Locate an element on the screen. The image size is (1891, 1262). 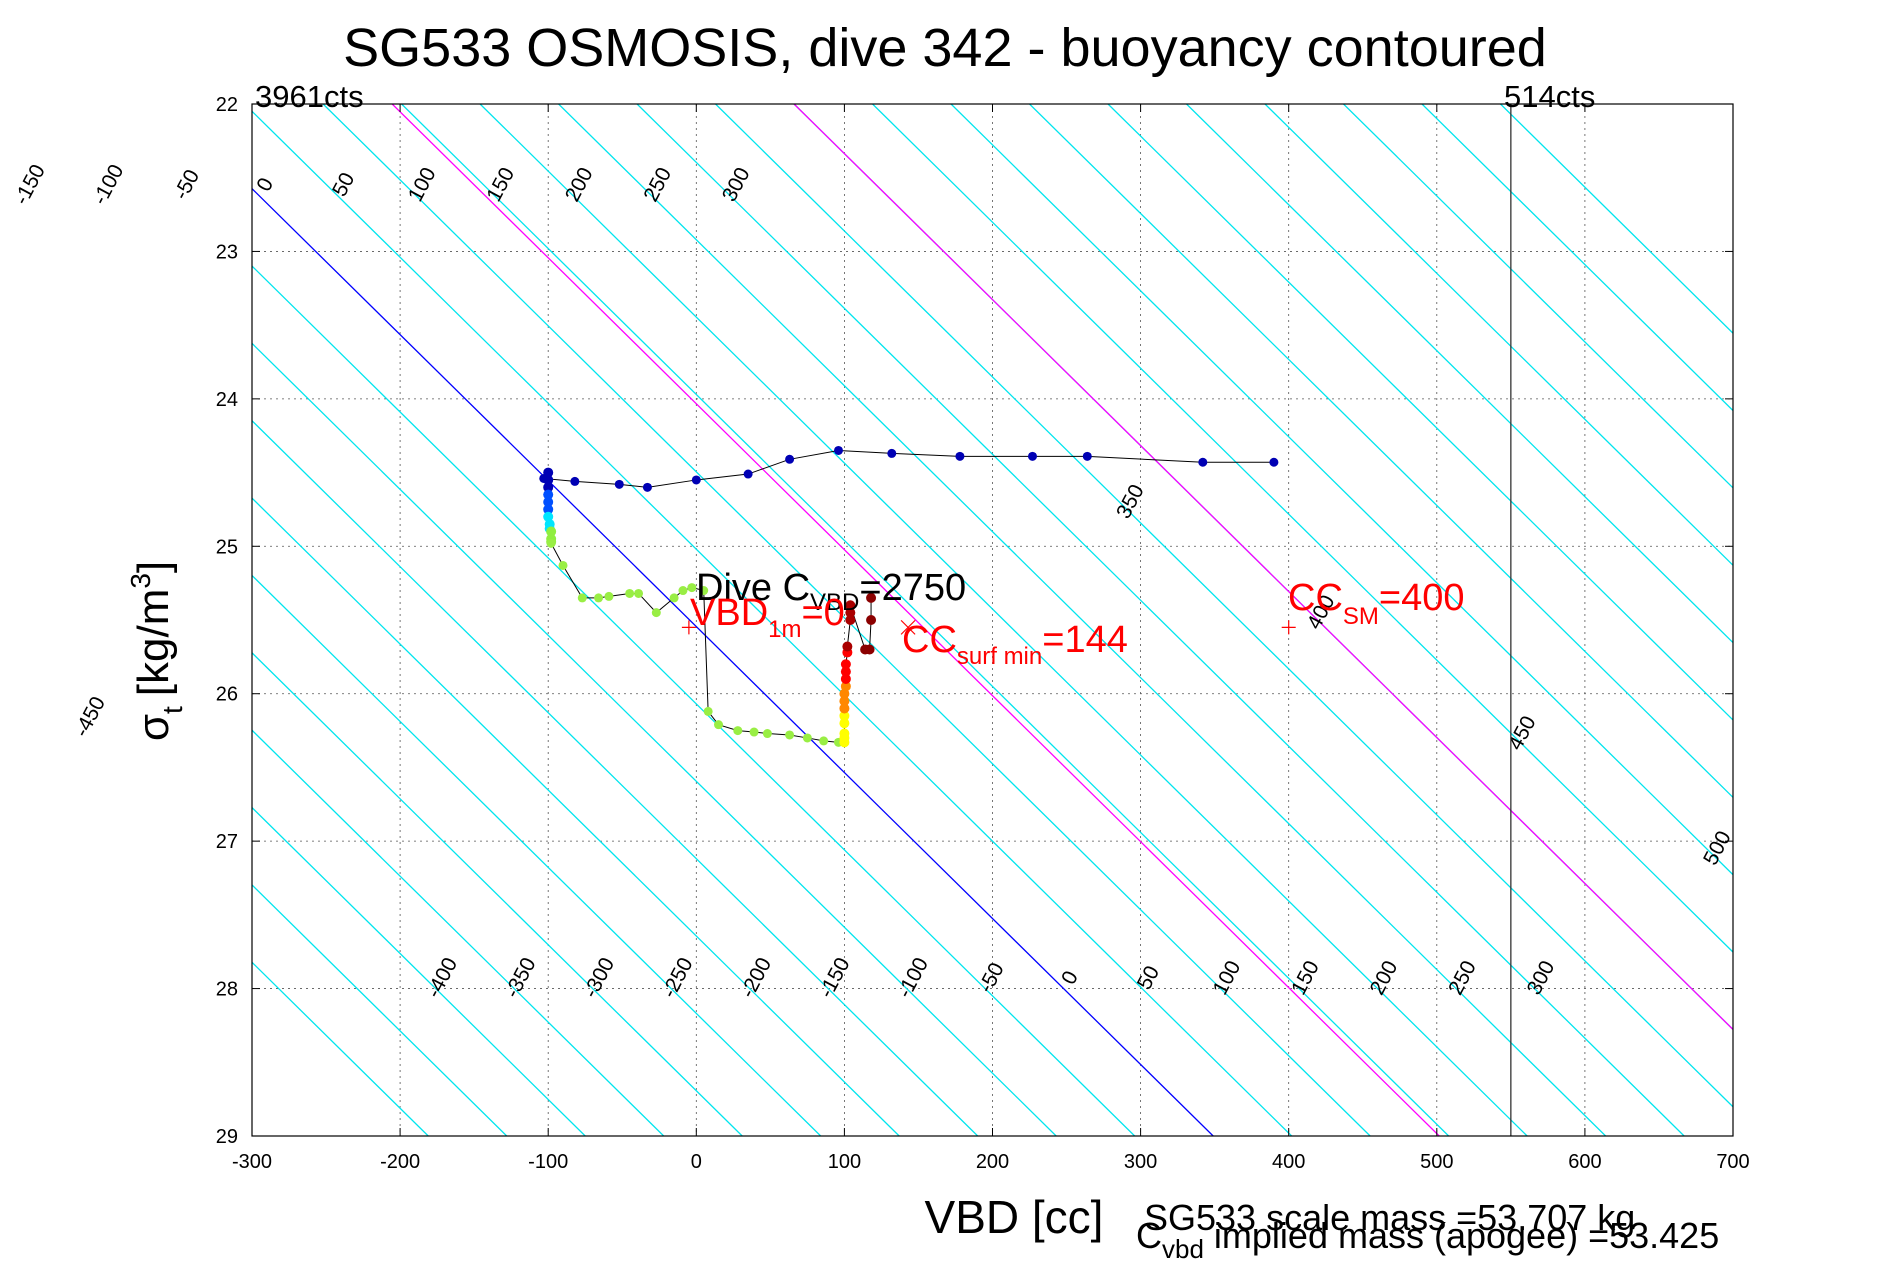
y-tick-label: 28 is located at coordinates (227, 990).